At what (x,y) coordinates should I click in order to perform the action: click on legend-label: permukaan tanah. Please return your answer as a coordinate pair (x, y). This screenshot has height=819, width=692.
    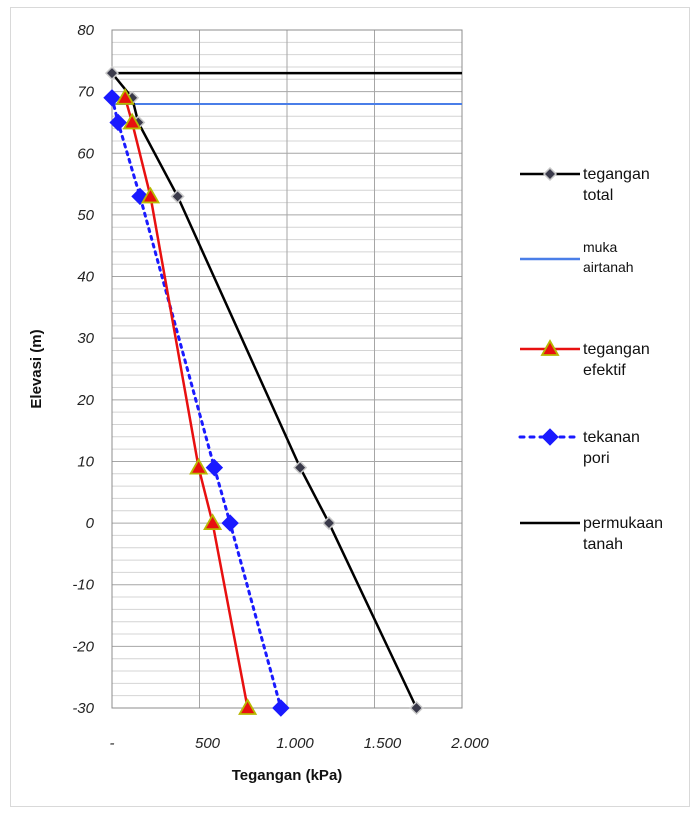
    Looking at the image, I should click on (623, 534).